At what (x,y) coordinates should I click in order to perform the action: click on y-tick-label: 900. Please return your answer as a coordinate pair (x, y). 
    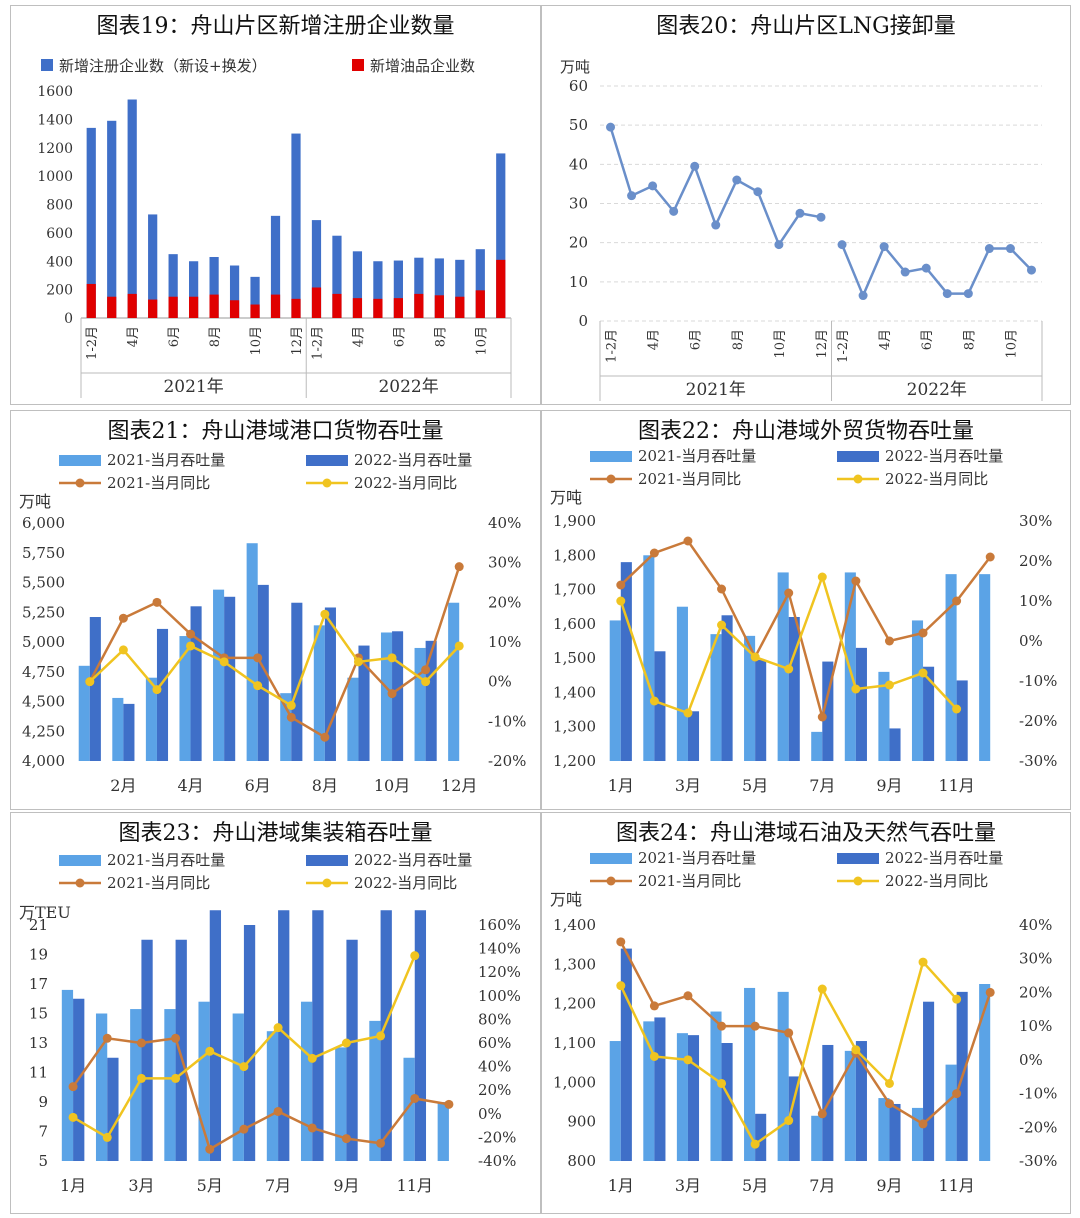
    Looking at the image, I should click on (581, 1122).